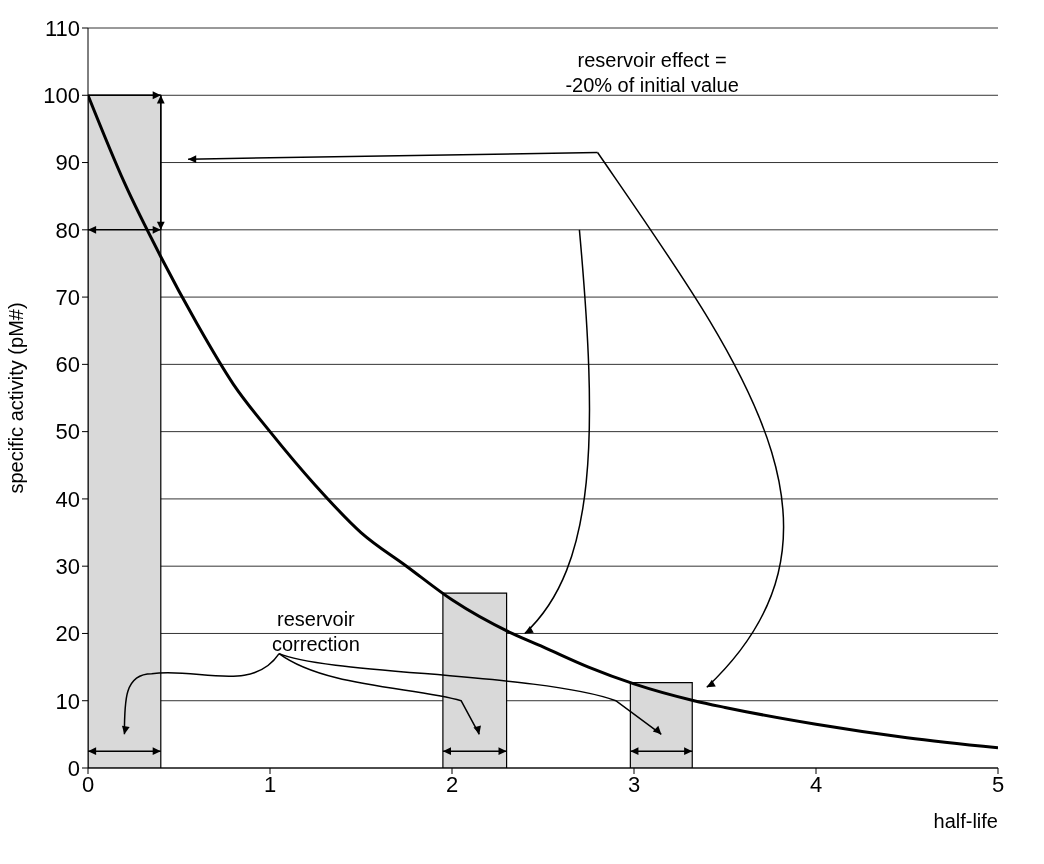  I want to click on y-tick-label: 40, so click(67, 499).